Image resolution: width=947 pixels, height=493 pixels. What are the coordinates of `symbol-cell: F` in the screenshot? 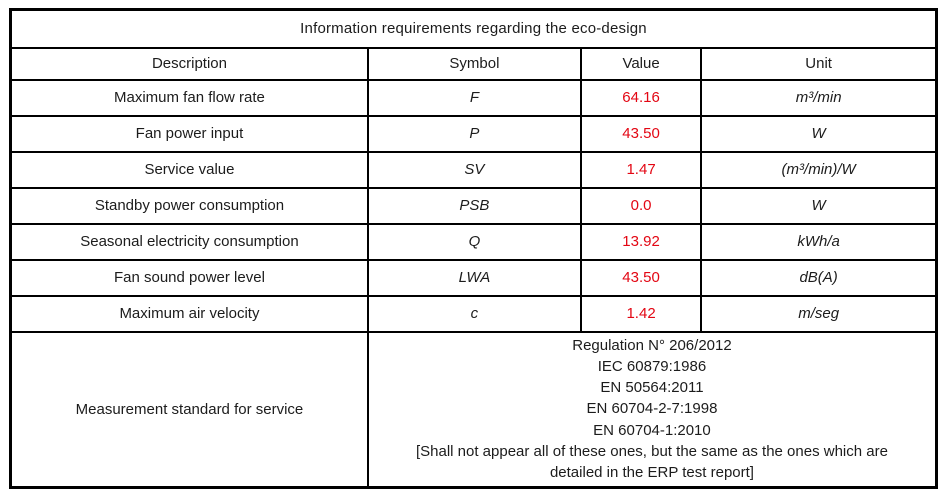 It's located at (474, 97).